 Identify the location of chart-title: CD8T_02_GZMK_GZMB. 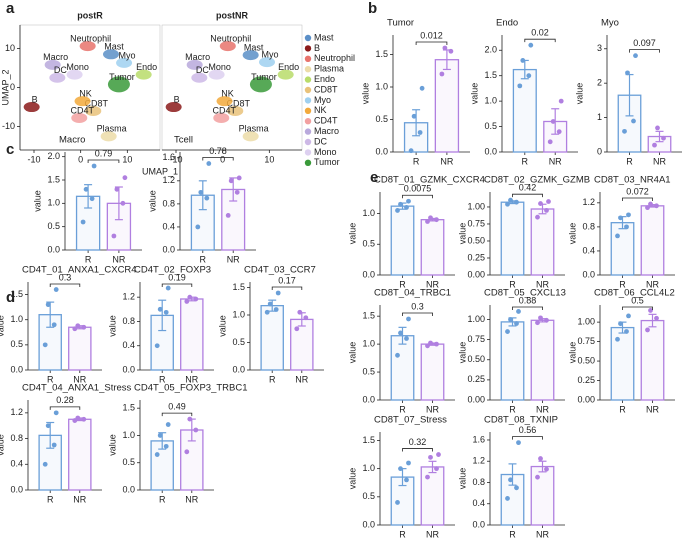
(537, 180).